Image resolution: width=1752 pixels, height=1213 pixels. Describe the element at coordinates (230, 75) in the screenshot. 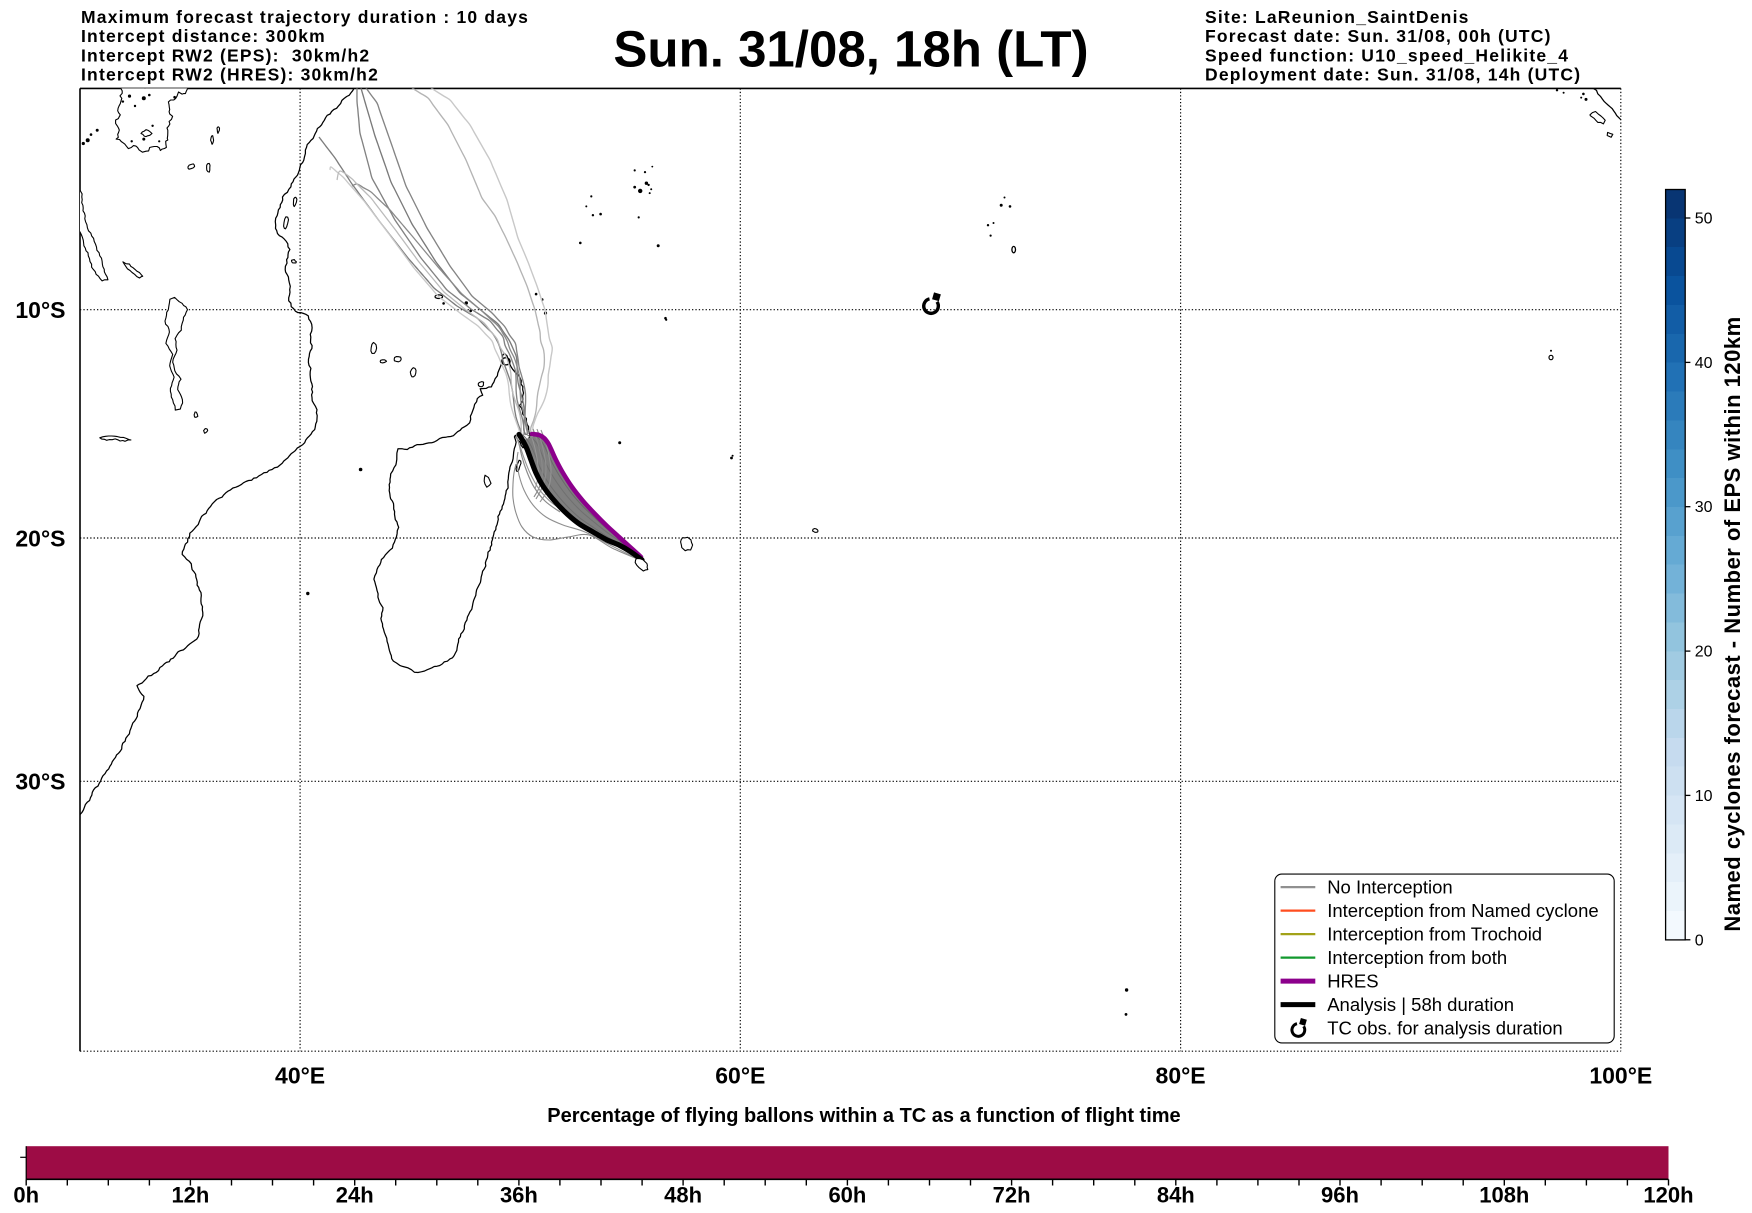

I see `svg-text: Intercept RW2 (HRES): 30km/h2` at that location.